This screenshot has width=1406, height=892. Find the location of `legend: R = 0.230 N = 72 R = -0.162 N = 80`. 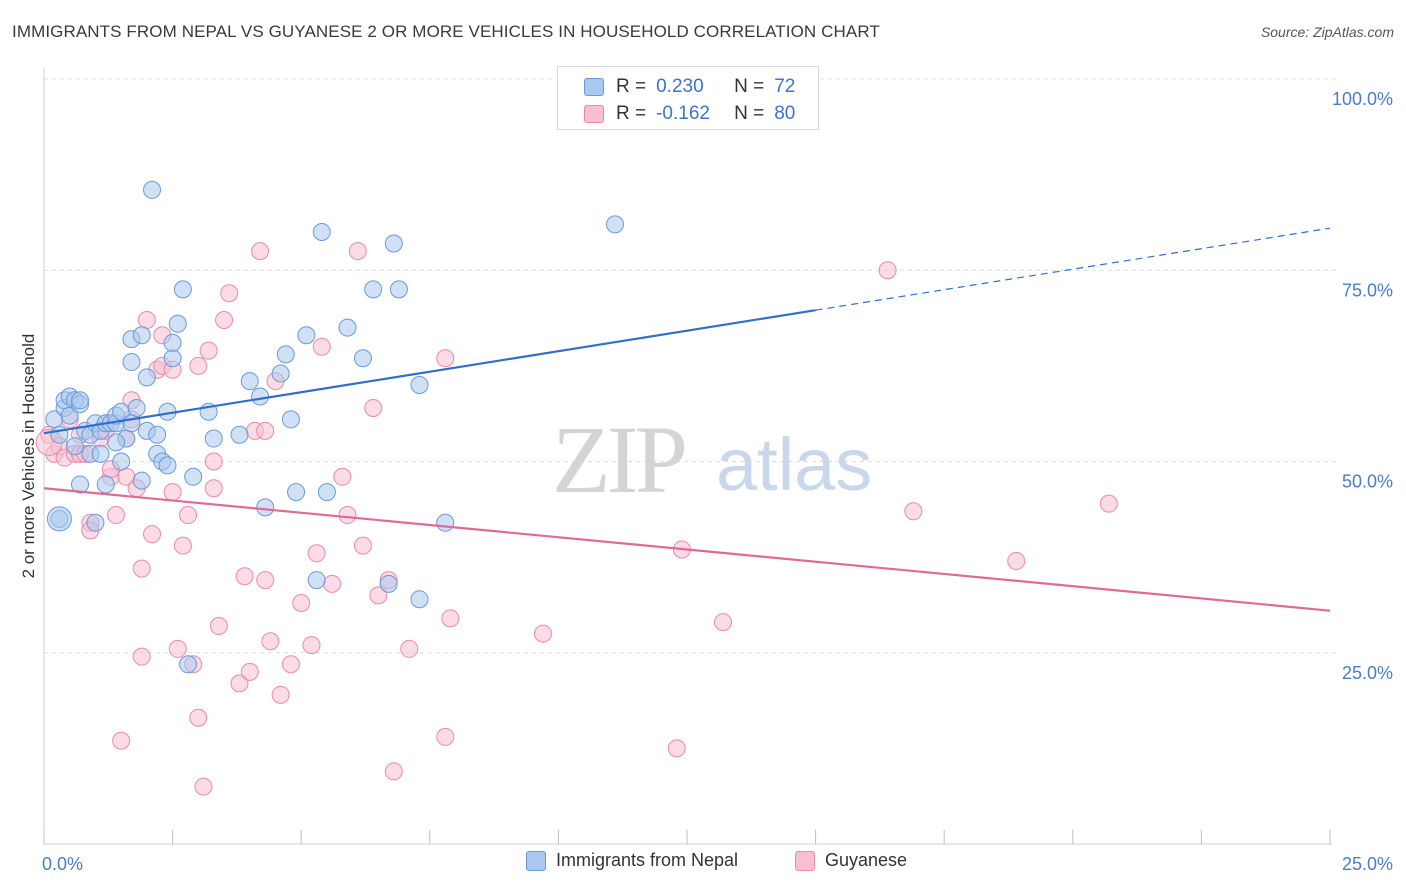

legend: R = 0.230 N = 72 R = -0.162 N = 80 is located at coordinates (688, 98).